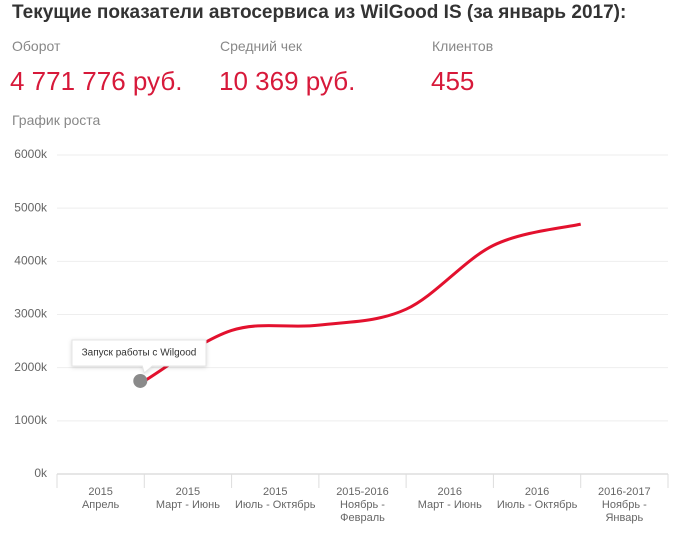  Describe the element at coordinates (624, 518) in the screenshot. I see `x-tick-label: Январь` at that location.